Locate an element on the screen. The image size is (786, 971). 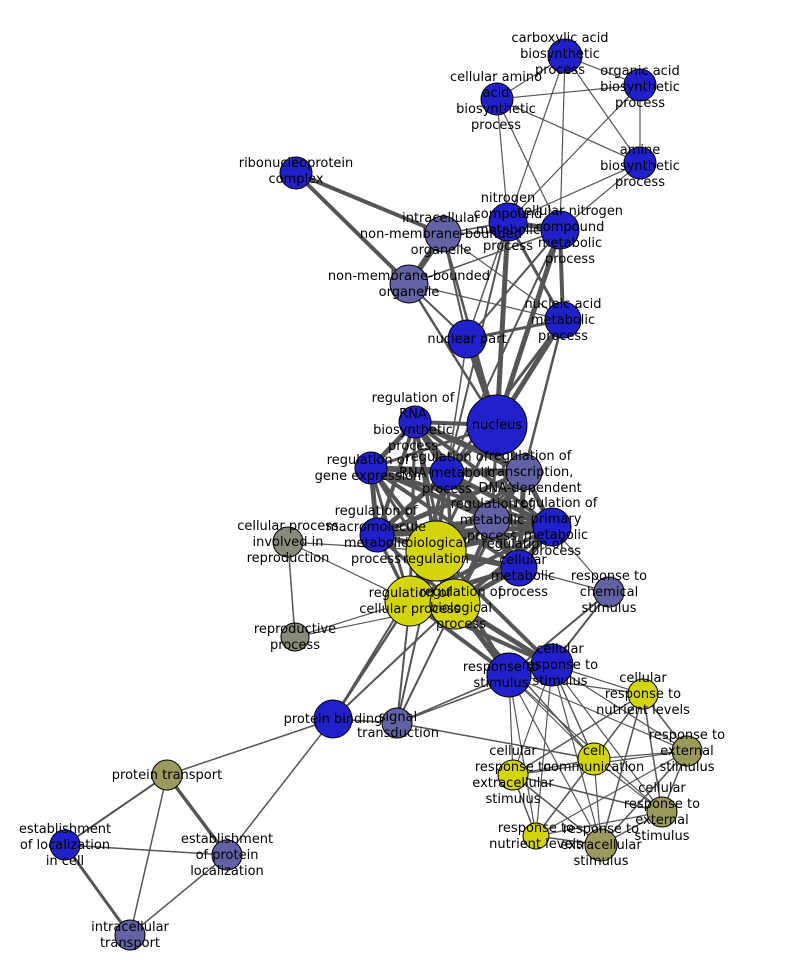
graph-node-label: response to chemical stimulus is located at coordinates (609, 592).